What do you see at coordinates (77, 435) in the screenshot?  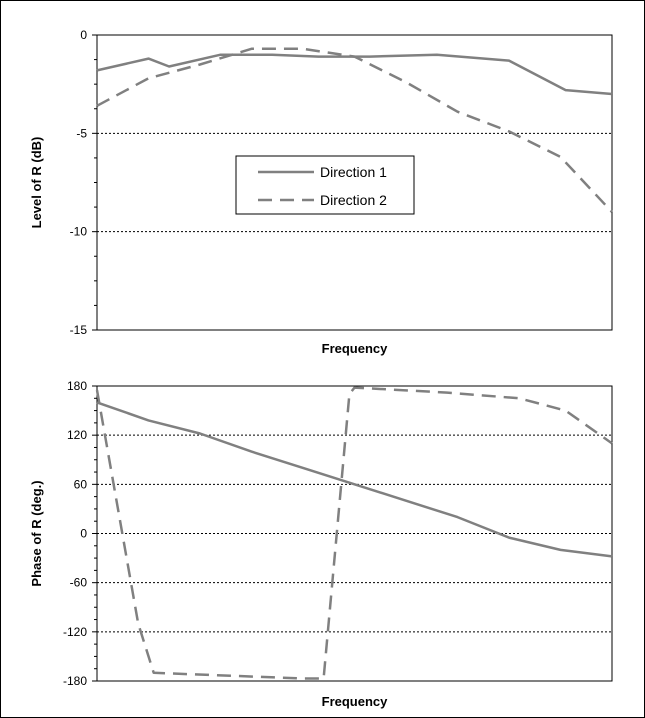 I see `y-tick-label: 120` at bounding box center [77, 435].